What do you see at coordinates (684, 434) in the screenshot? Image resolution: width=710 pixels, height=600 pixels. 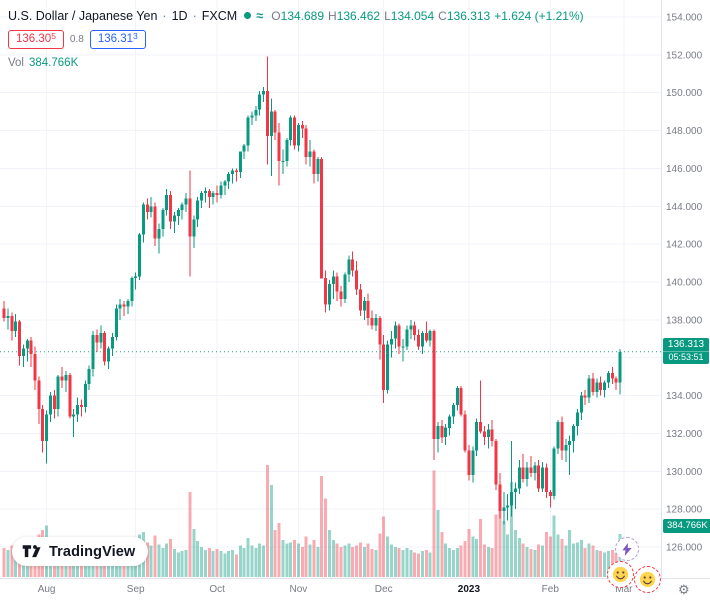 I see `svg-text: 132.000` at bounding box center [684, 434].